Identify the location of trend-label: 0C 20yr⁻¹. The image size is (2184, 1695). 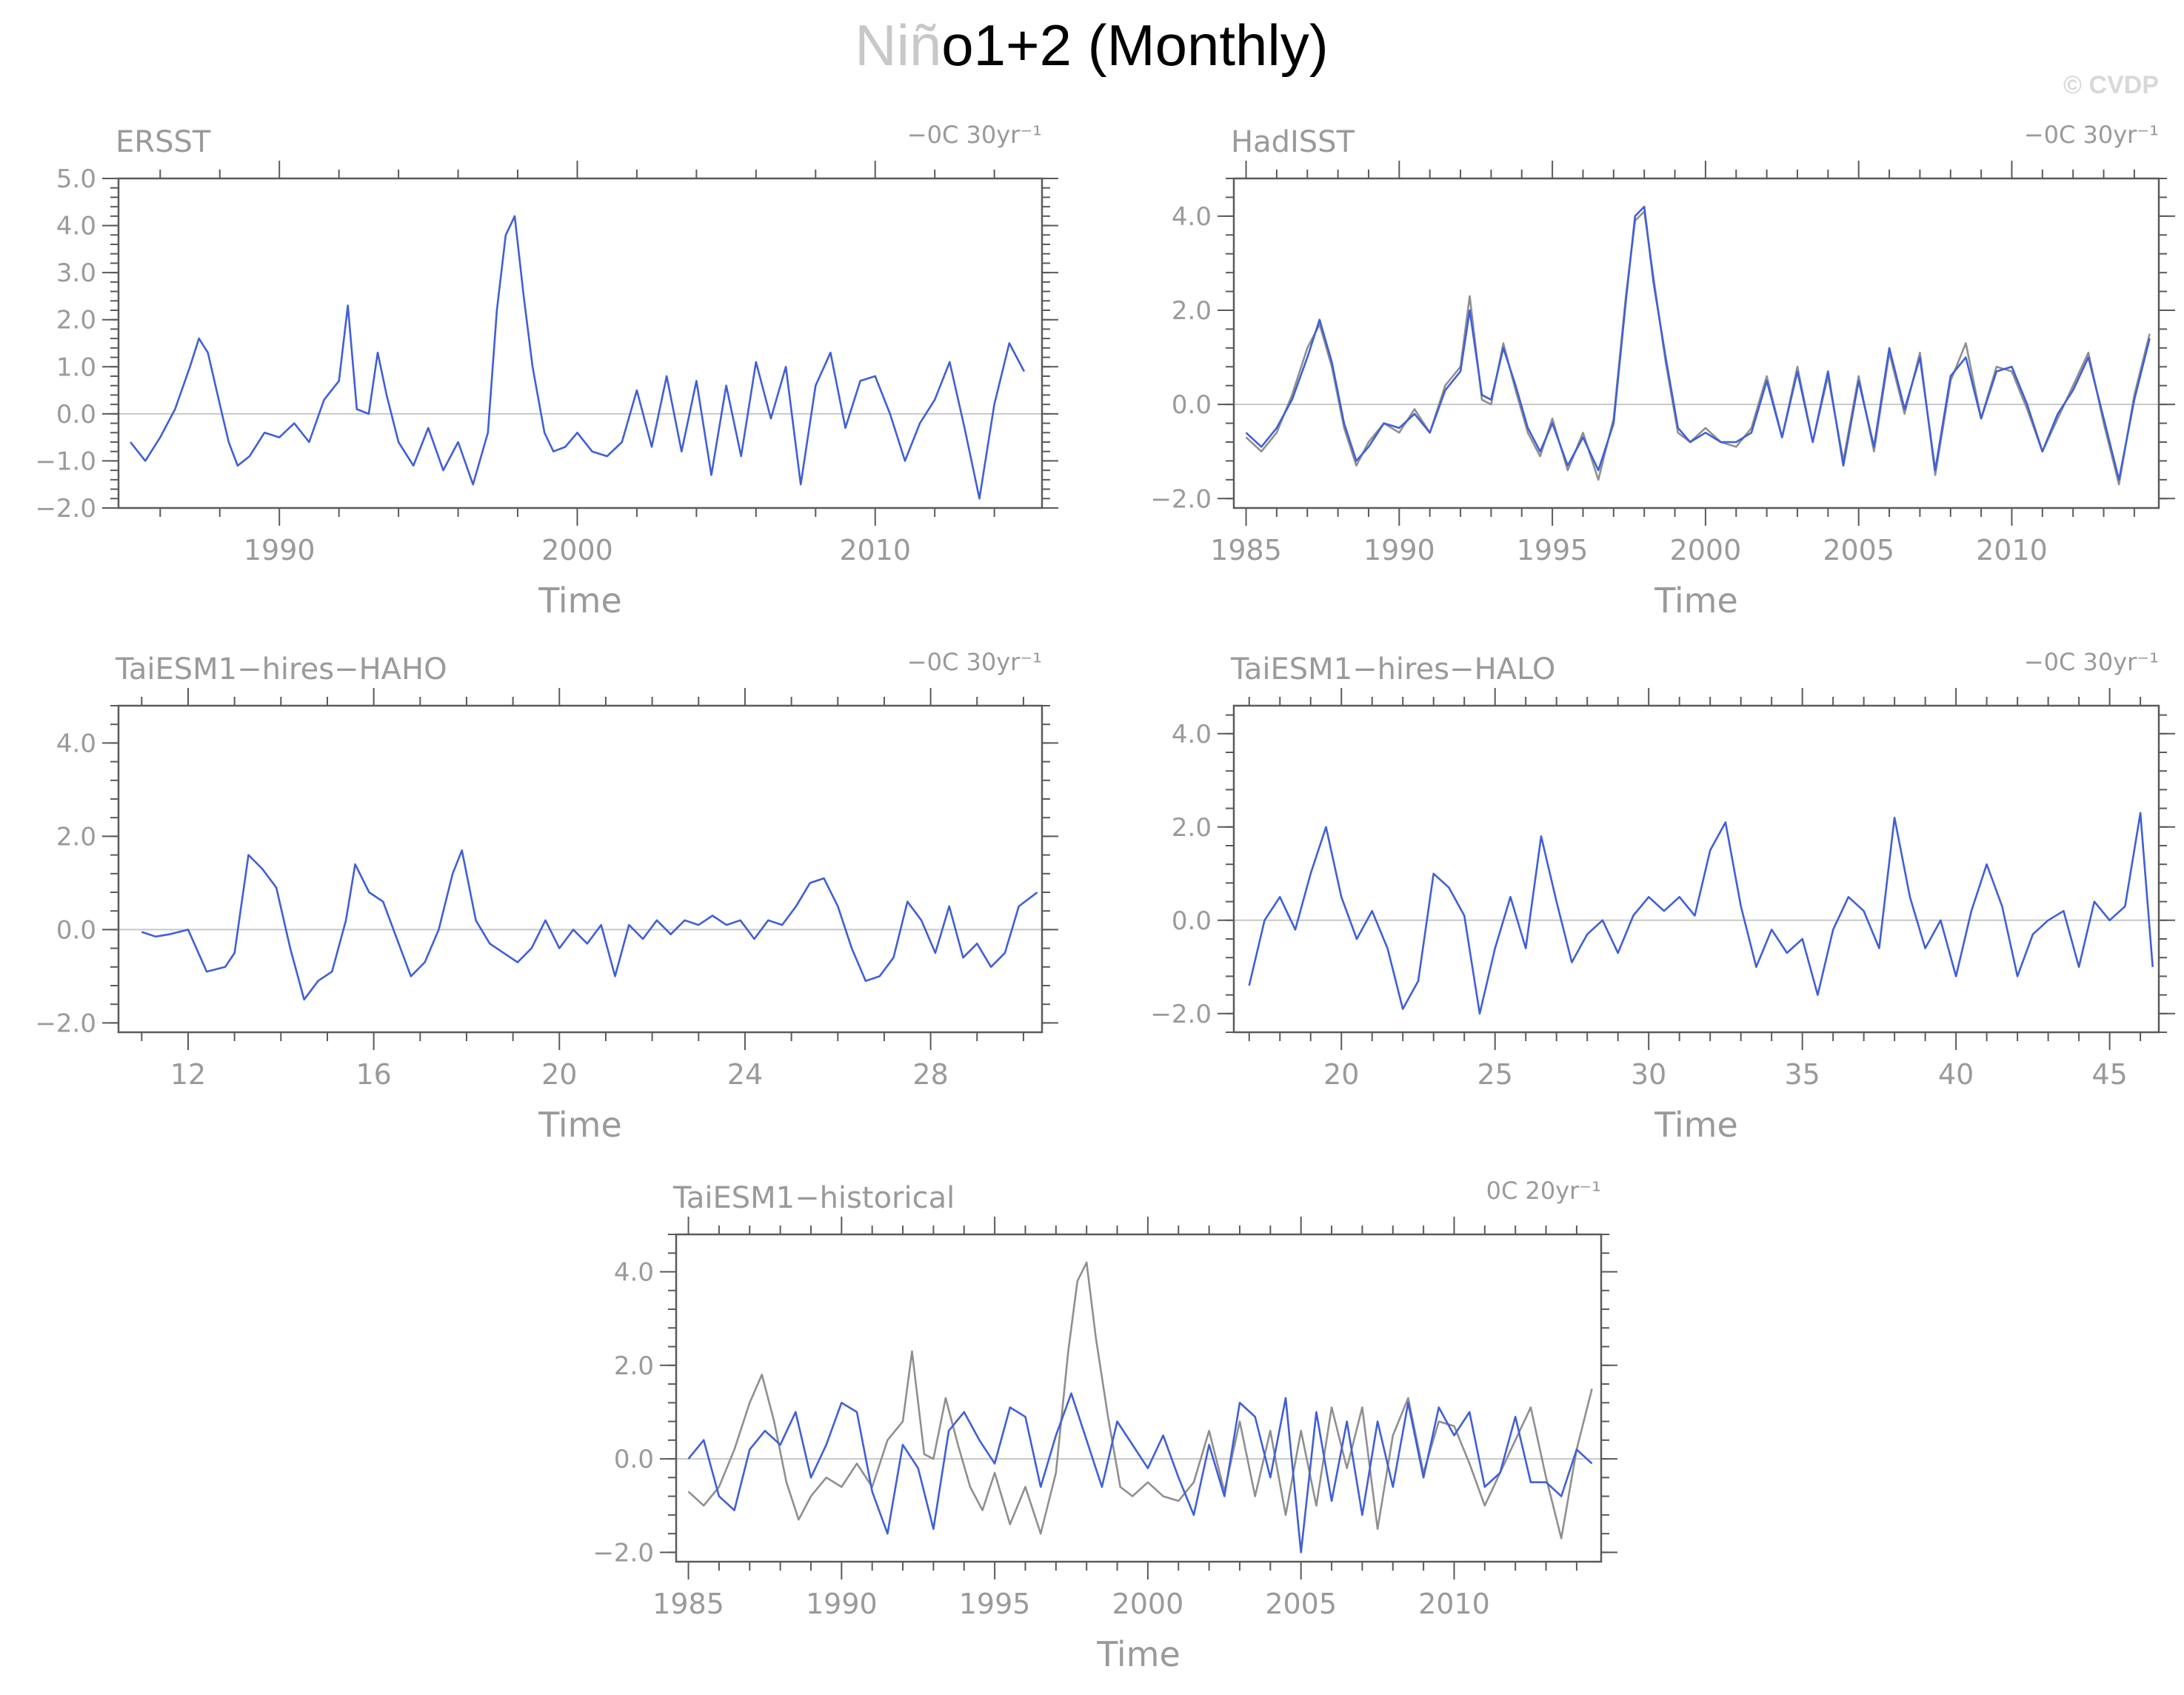
(1543, 1191).